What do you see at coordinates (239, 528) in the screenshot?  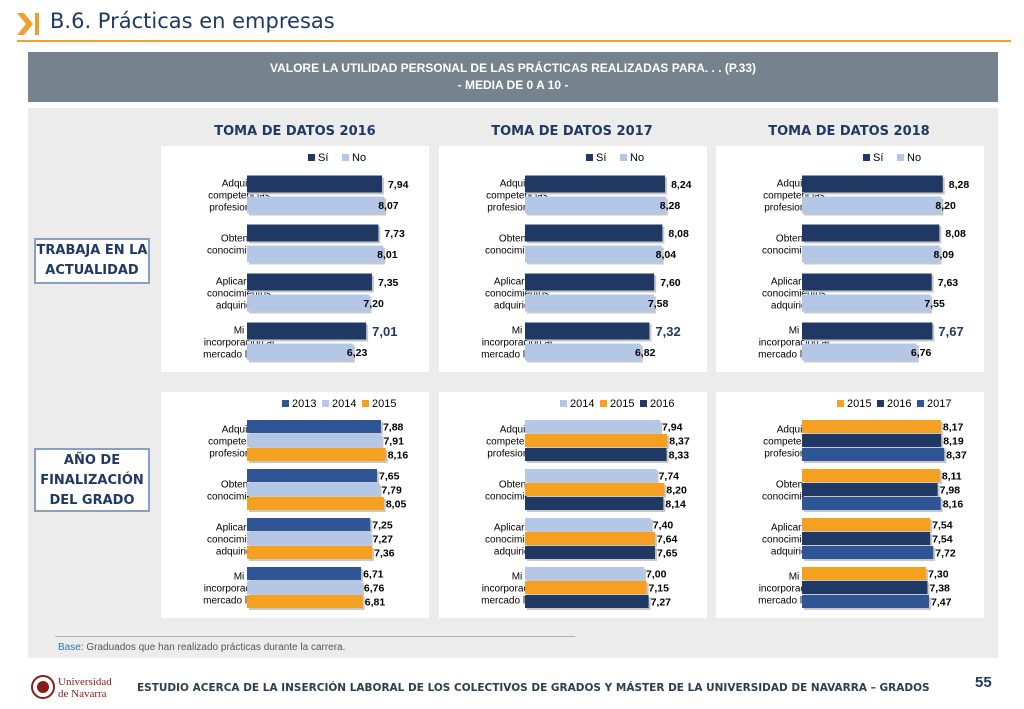 I see `category-label-line: Aplicar los` at bounding box center [239, 528].